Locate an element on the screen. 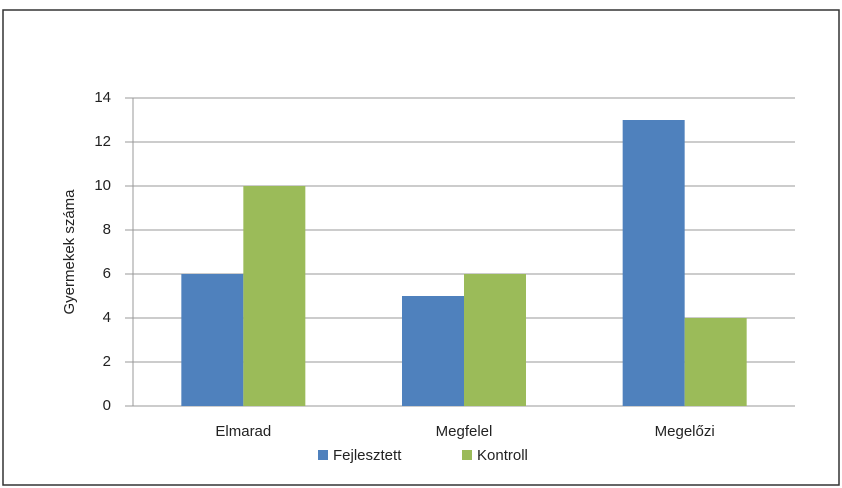 The width and height of the screenshot is (842, 488). legend-label: Fejlesztett is located at coordinates (367, 455).